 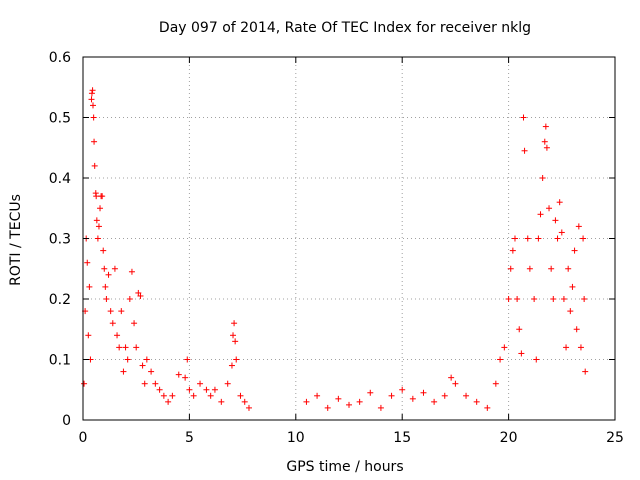 What do you see at coordinates (296, 438) in the screenshot?
I see `x-tick-label: 10` at bounding box center [296, 438].